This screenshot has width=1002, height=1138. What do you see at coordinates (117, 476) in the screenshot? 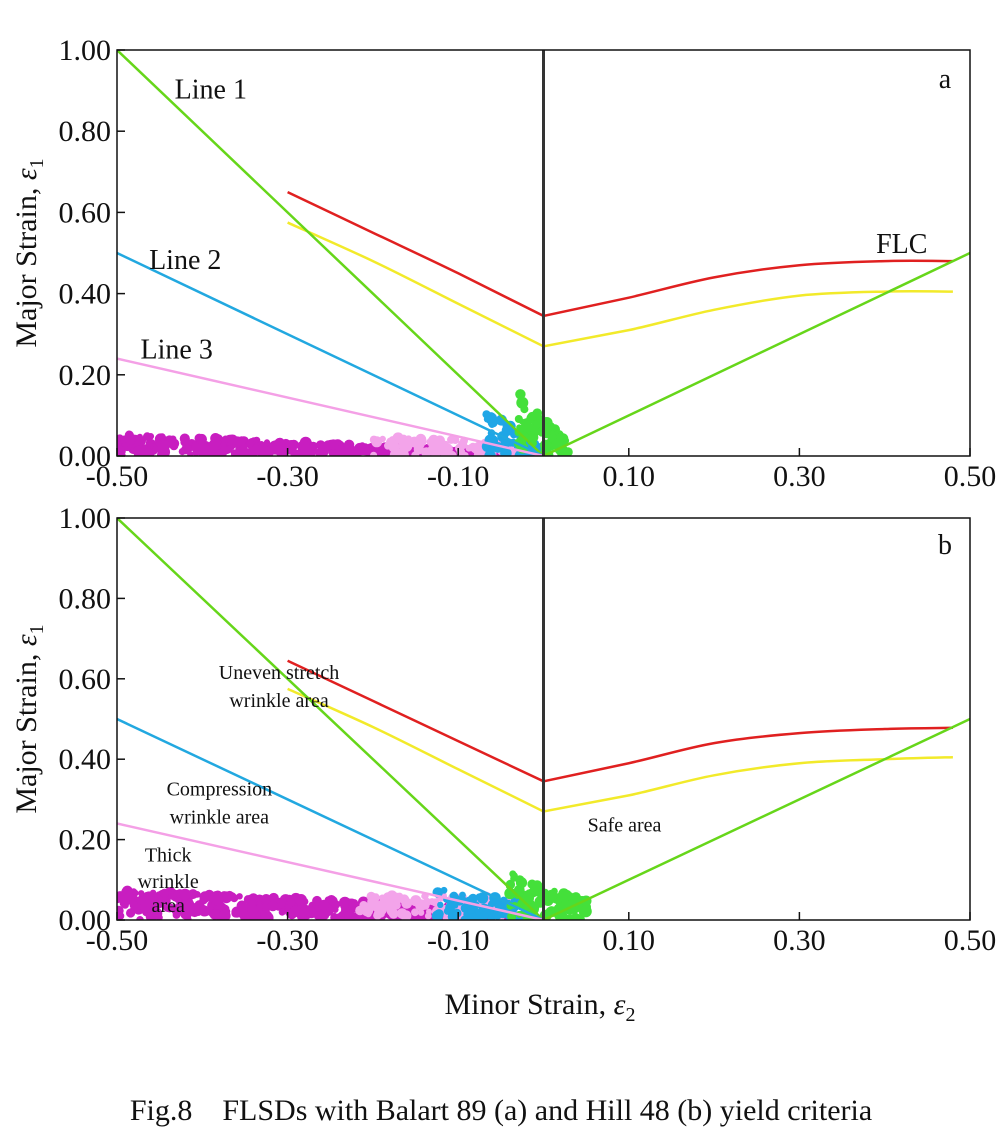
I see `x-tick-label: -0.50` at bounding box center [117, 476].